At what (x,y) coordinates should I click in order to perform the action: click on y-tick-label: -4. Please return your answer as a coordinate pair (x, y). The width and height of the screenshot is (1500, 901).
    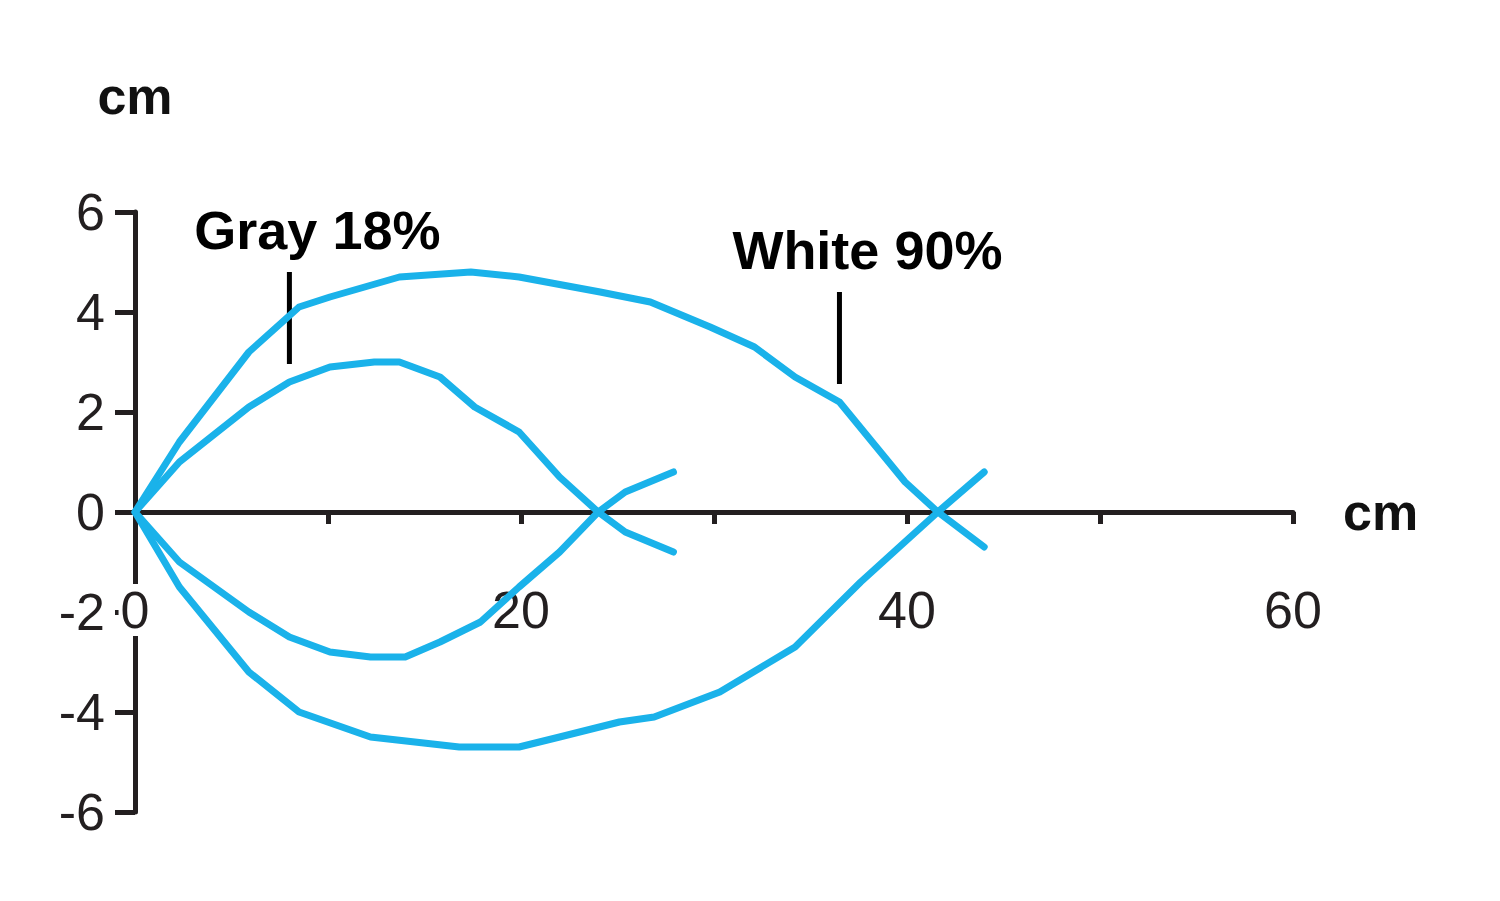
    Looking at the image, I should click on (81, 712).